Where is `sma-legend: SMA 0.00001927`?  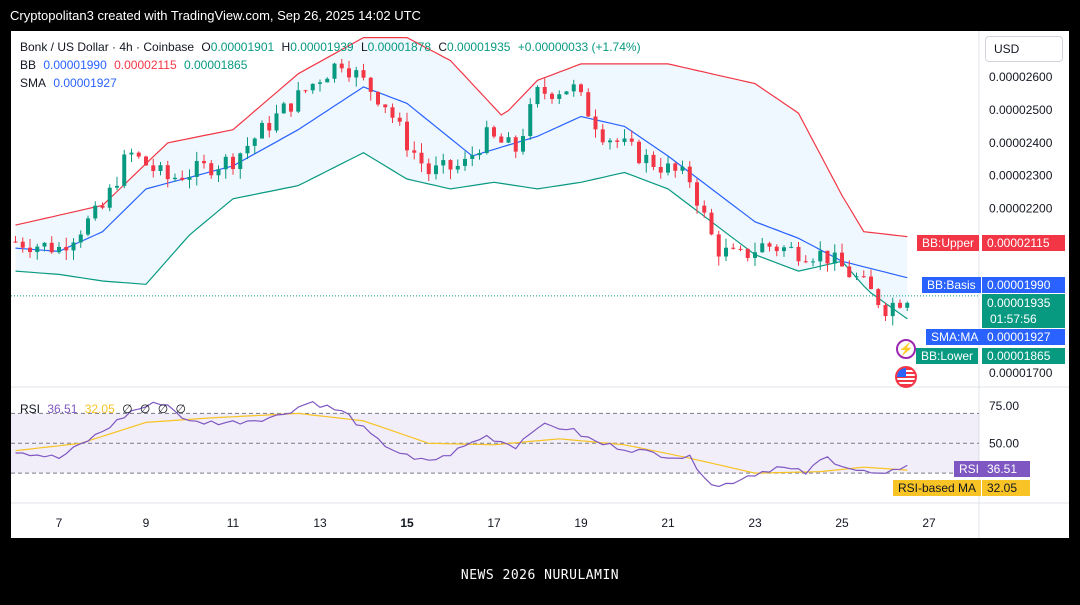 sma-legend: SMA 0.00001927 is located at coordinates (70, 83).